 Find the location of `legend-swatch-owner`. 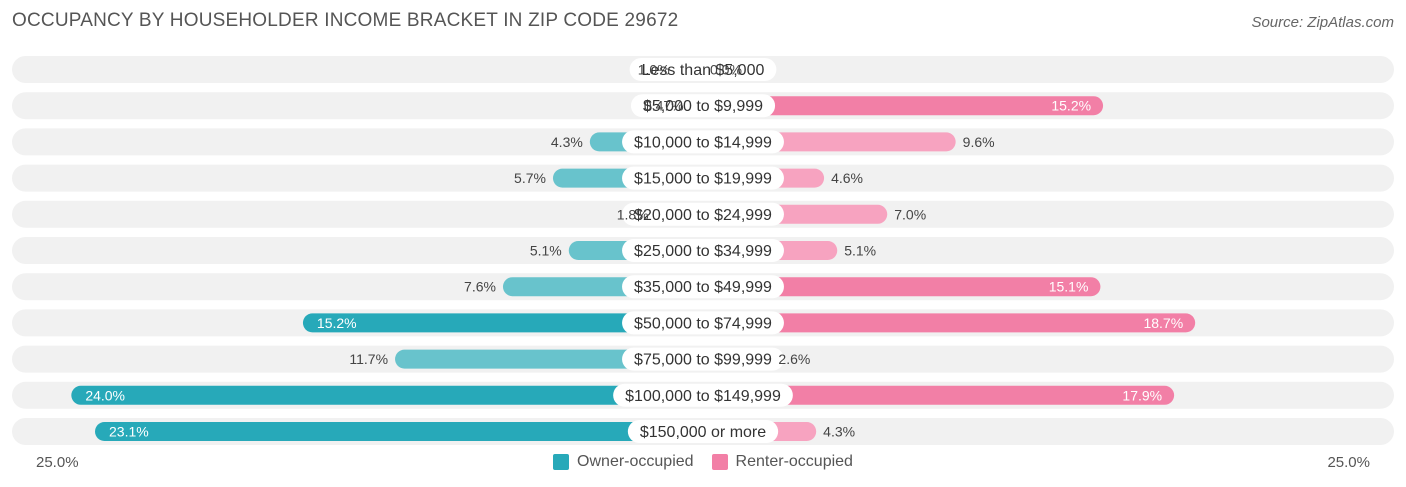

legend-swatch-owner is located at coordinates (561, 462).